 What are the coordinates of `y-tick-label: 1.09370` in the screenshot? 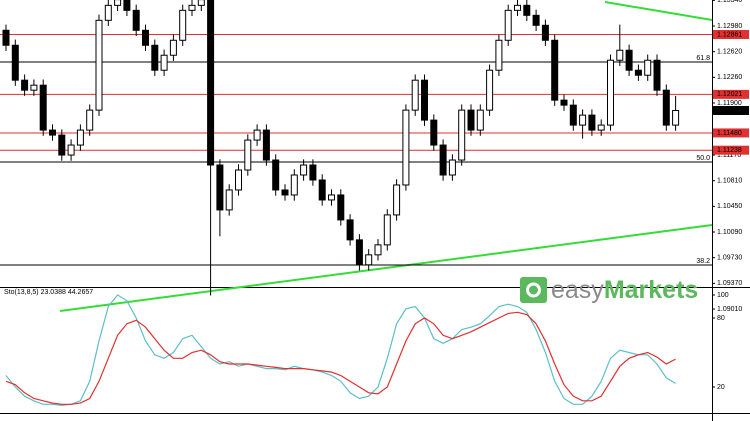 It's located at (729, 283).